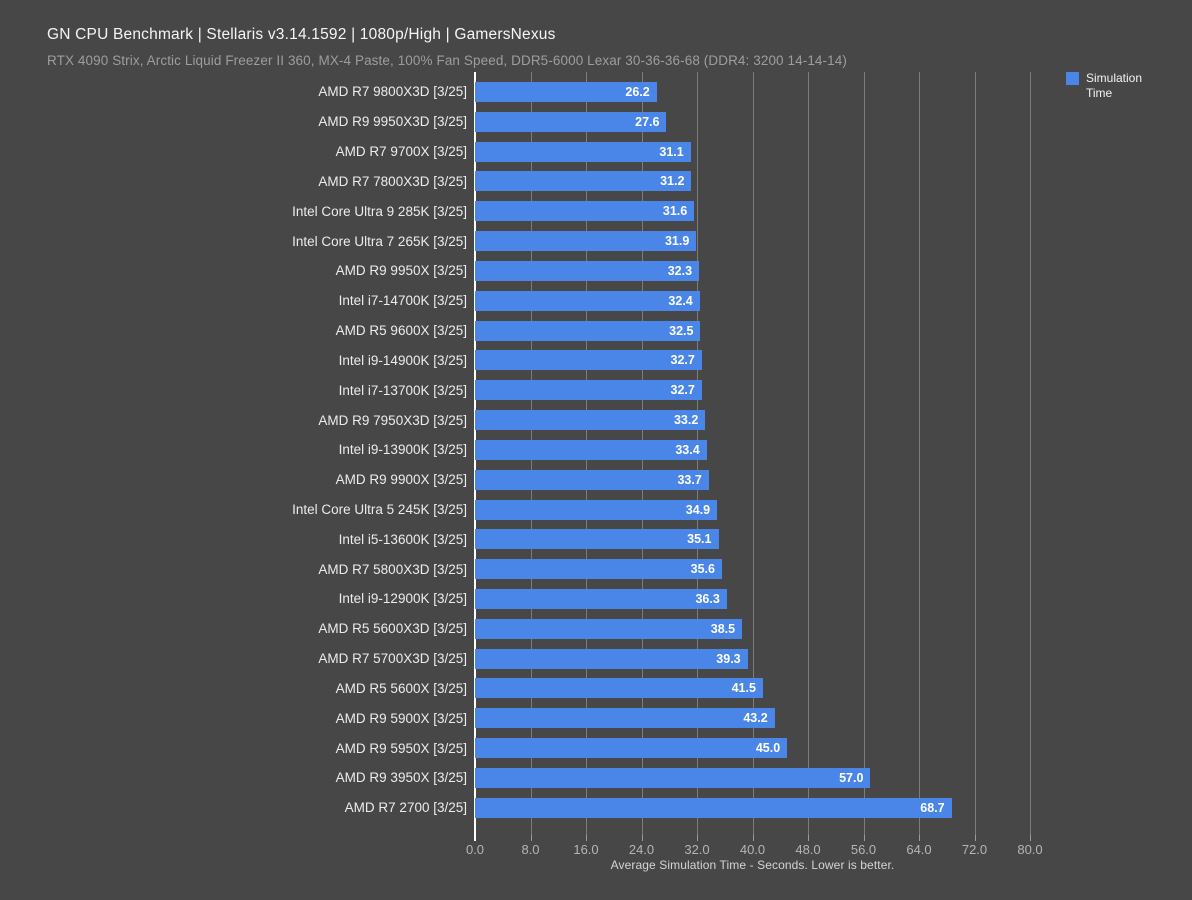 The image size is (1192, 900). I want to click on x-tick-label: 16.0, so click(586, 849).